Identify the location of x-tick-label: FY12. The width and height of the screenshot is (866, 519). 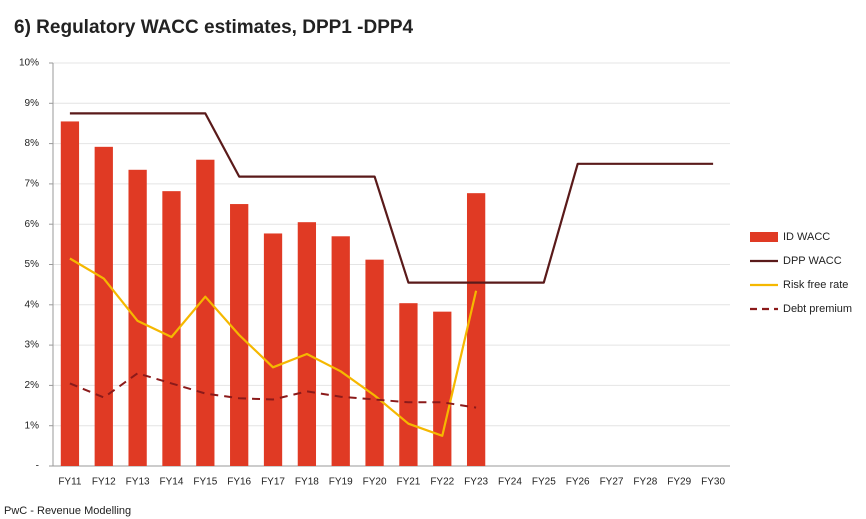
(104, 482).